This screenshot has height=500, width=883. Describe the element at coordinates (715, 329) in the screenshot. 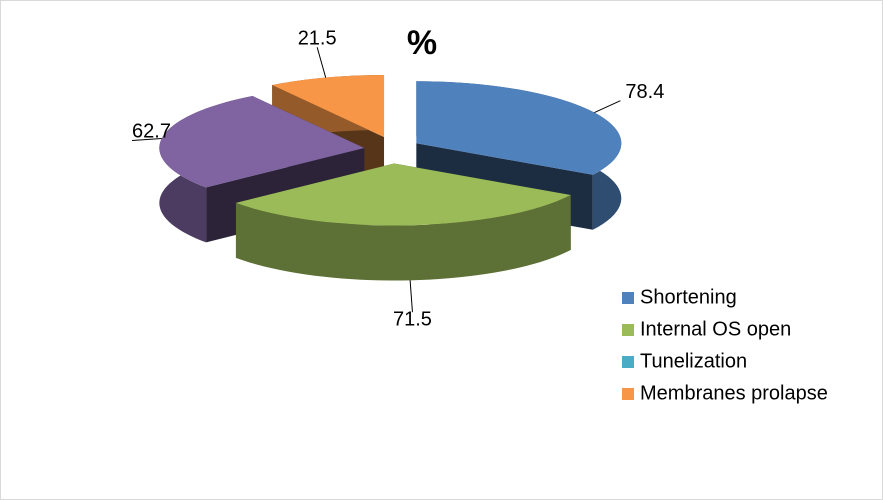

I see `legend-label: Internal OS open` at that location.